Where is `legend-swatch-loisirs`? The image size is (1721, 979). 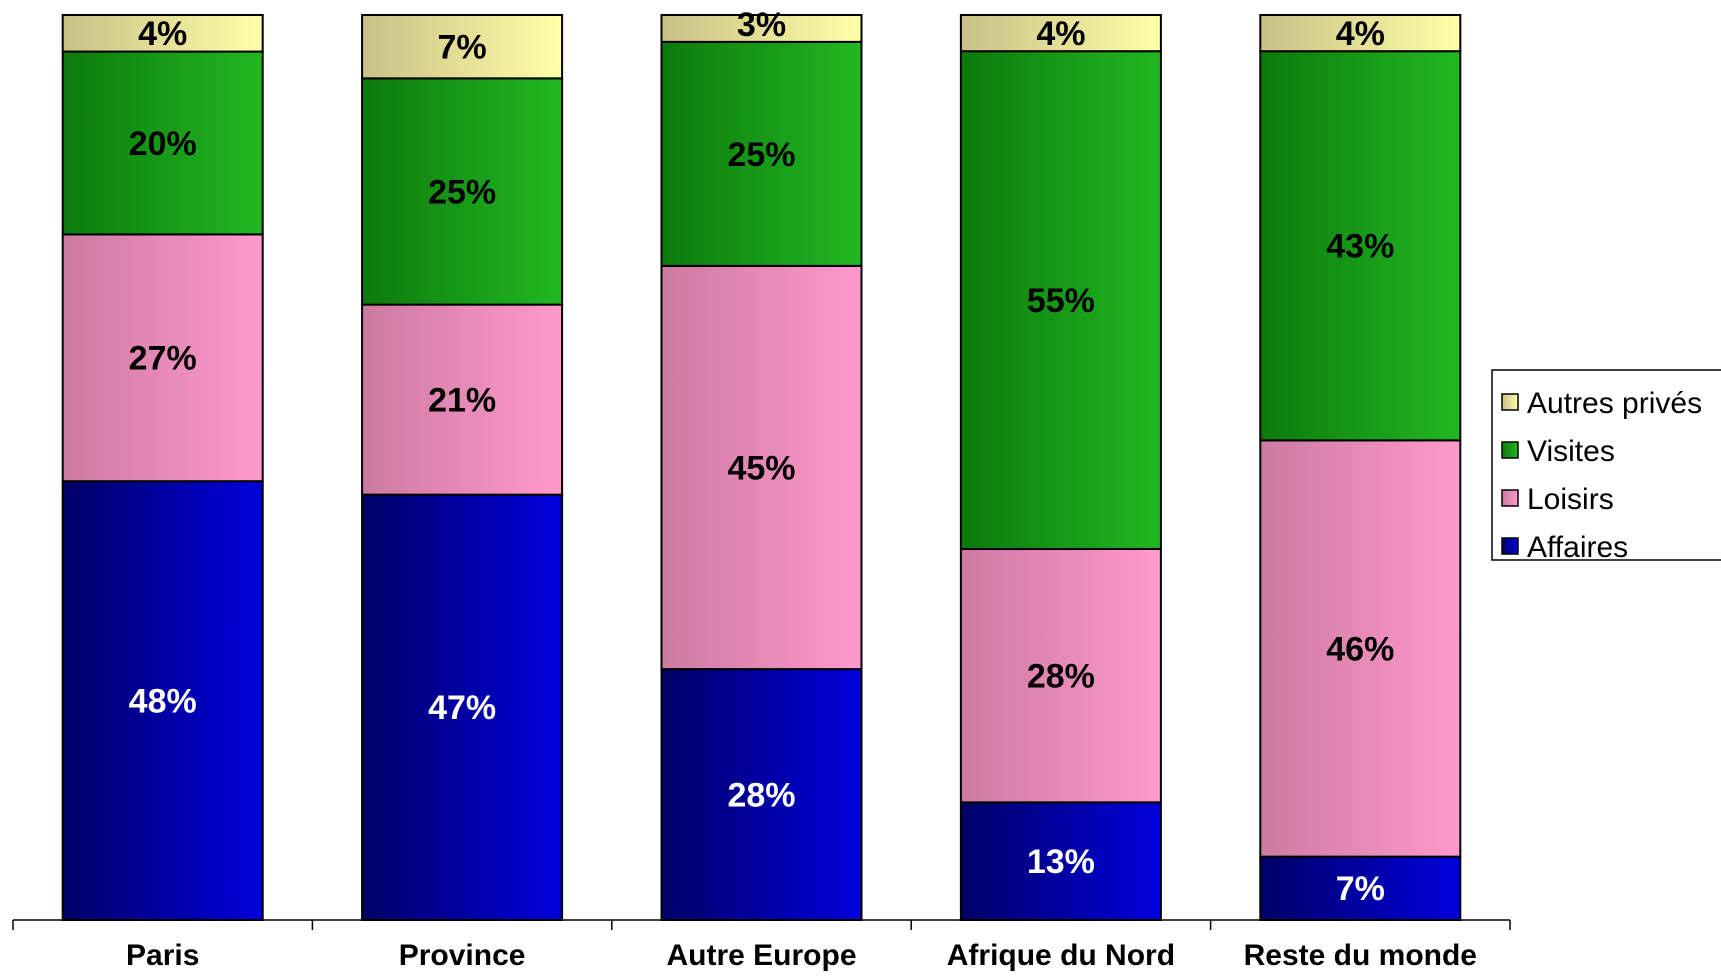 legend-swatch-loisirs is located at coordinates (1510, 498).